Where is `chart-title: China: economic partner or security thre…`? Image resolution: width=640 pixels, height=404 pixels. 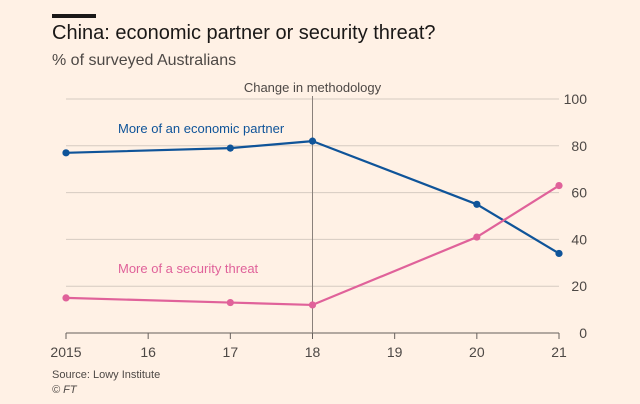
chart-title: China: economic partner or security thre… is located at coordinates (244, 33).